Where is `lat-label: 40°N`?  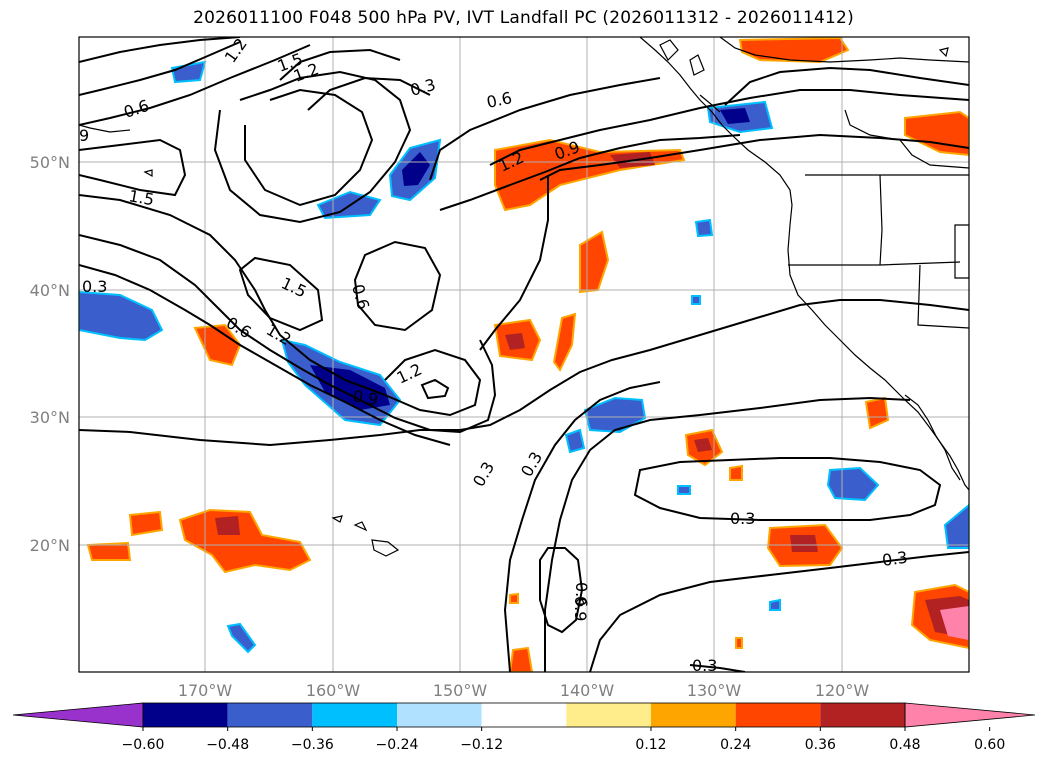 lat-label: 40°N is located at coordinates (50, 290).